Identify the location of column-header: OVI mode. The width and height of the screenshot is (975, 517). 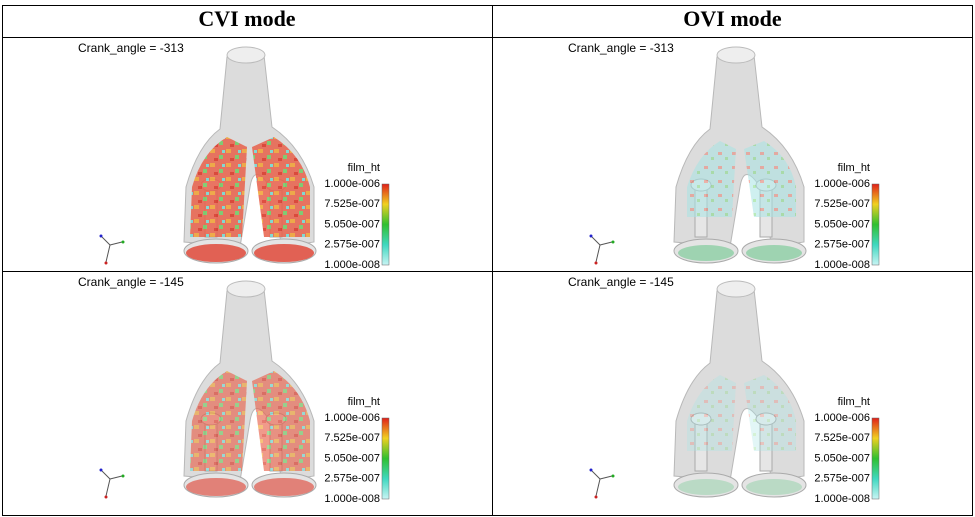
(732, 18).